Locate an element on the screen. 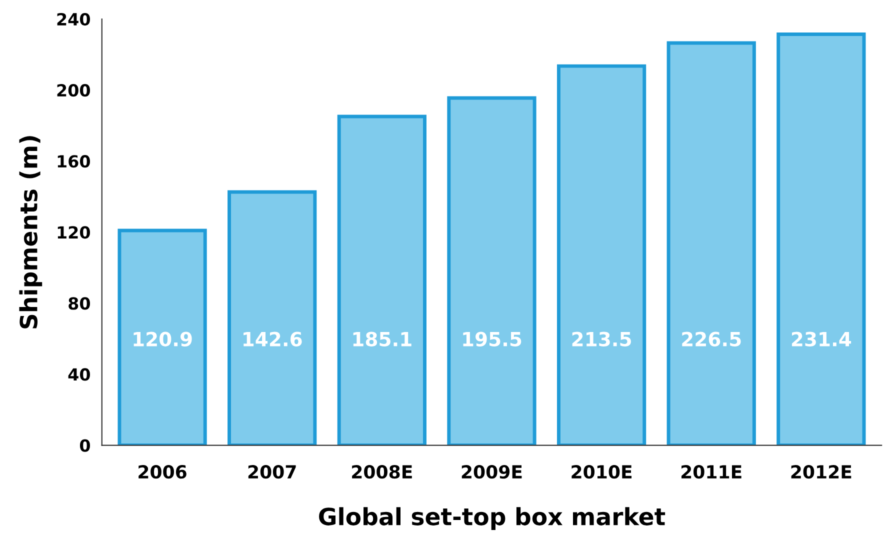  data-label: 226.5 is located at coordinates (711, 339).